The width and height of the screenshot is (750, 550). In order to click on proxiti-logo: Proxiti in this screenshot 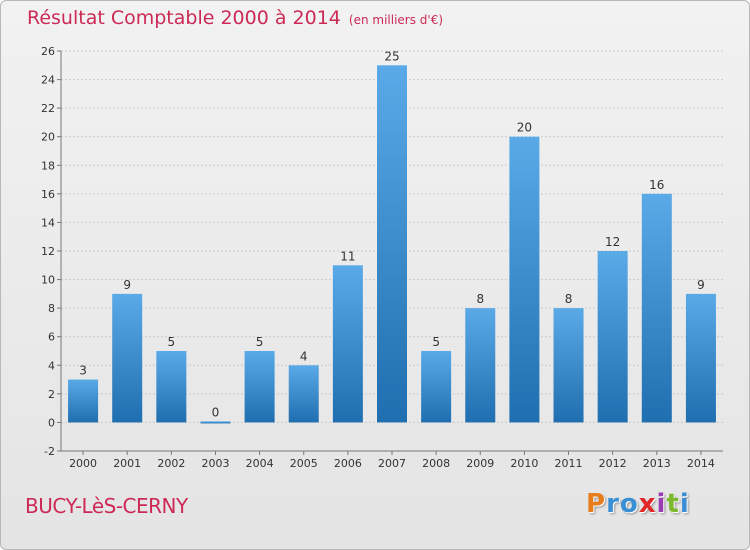, I will do `click(638, 504)`.